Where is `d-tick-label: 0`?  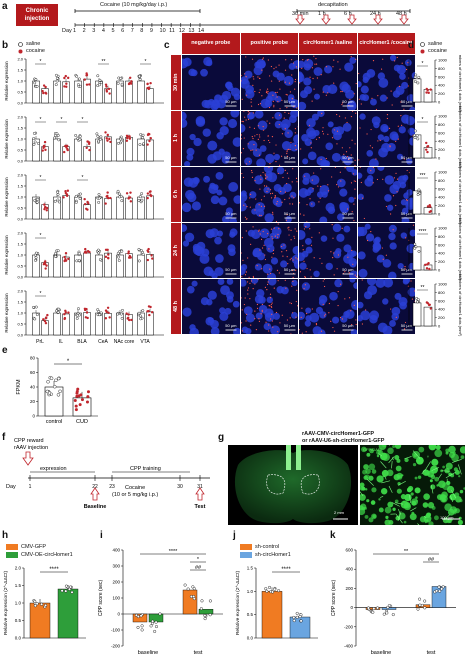 d-tick-label: 0 is located at coordinates (439, 158).